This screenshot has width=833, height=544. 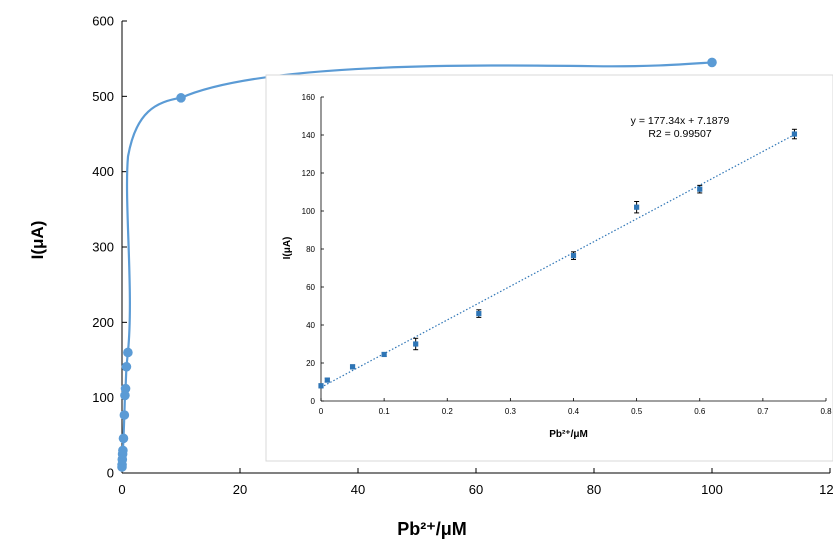 I want to click on inset-y-axis-title: I(μA), so click(x=287, y=248).